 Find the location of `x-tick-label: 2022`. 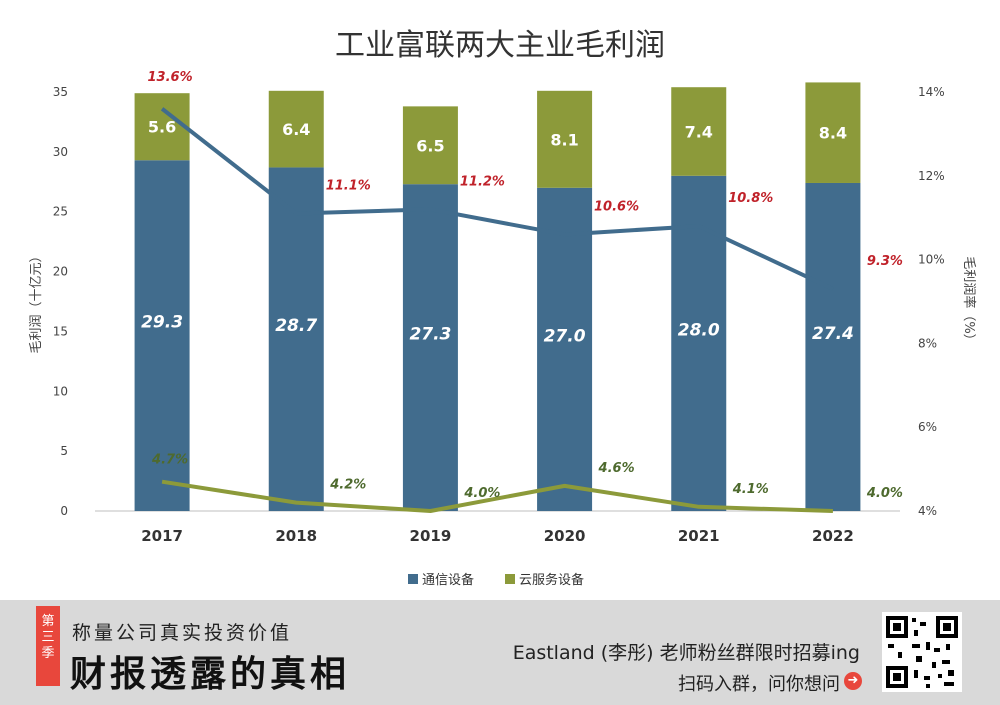

x-tick-label: 2022 is located at coordinates (833, 536).